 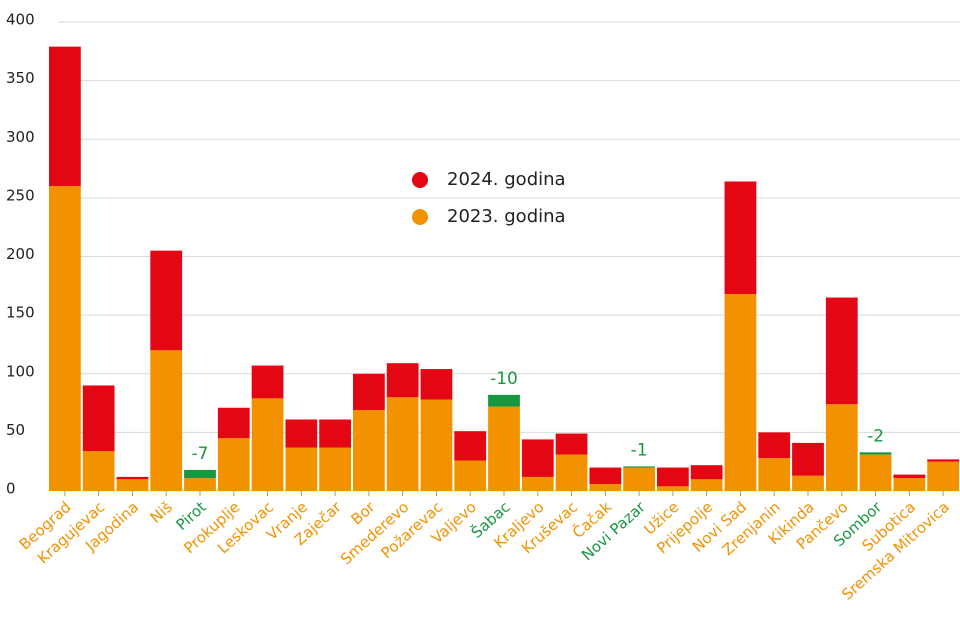 What do you see at coordinates (20, 137) in the screenshot?
I see `y-tick-label: 300` at bounding box center [20, 137].